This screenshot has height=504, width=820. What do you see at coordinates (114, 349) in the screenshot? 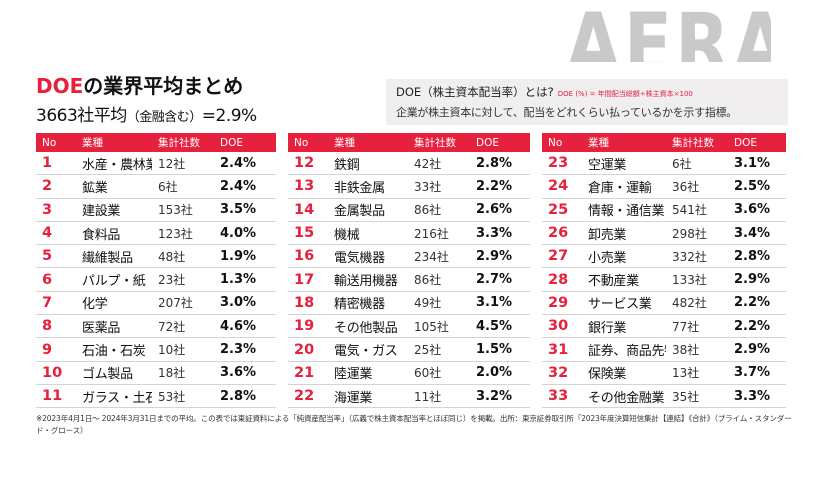
I see `cell-industry: 石油・石炭` at bounding box center [114, 349].